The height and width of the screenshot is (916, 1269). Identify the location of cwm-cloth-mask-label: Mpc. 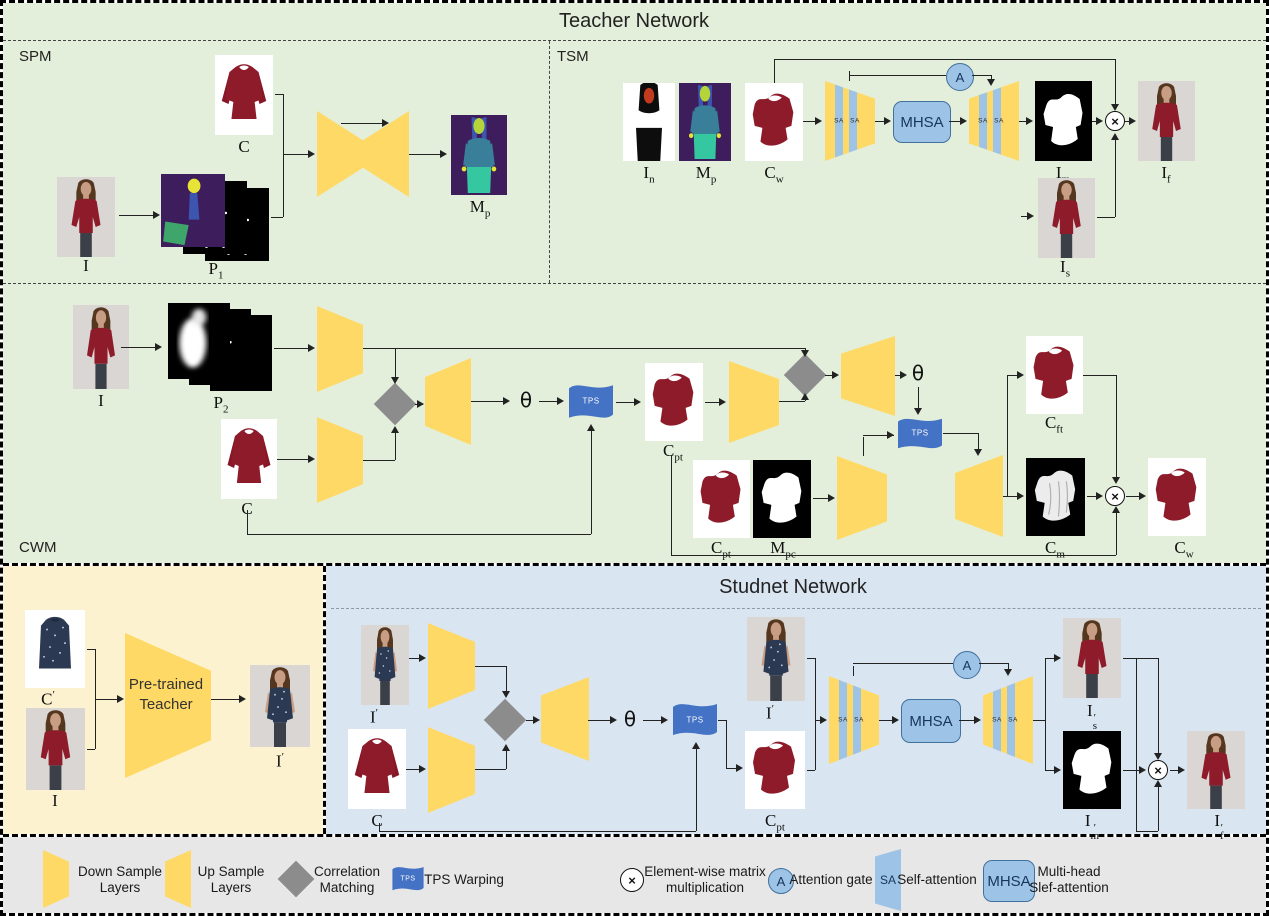
(783, 549).